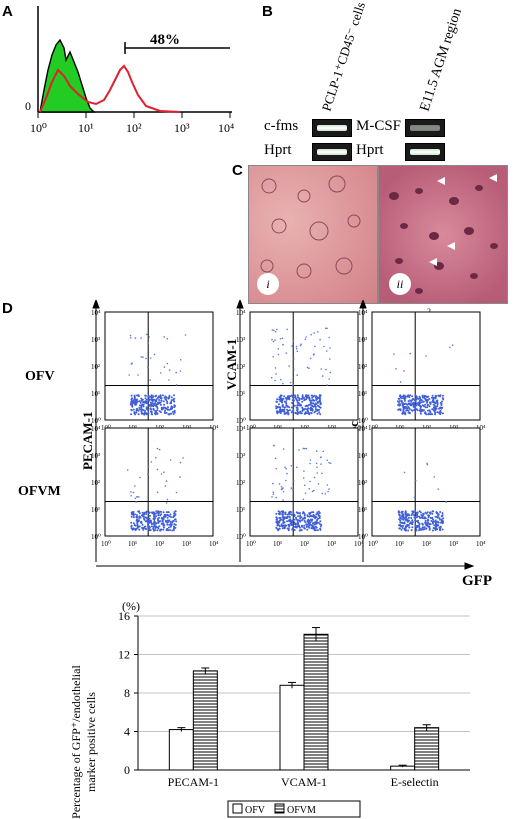 The width and height of the screenshot is (520, 819). What do you see at coordinates (362, 456) in the screenshot?
I see `dot-plot-y-tick: 10³` at bounding box center [362, 456].